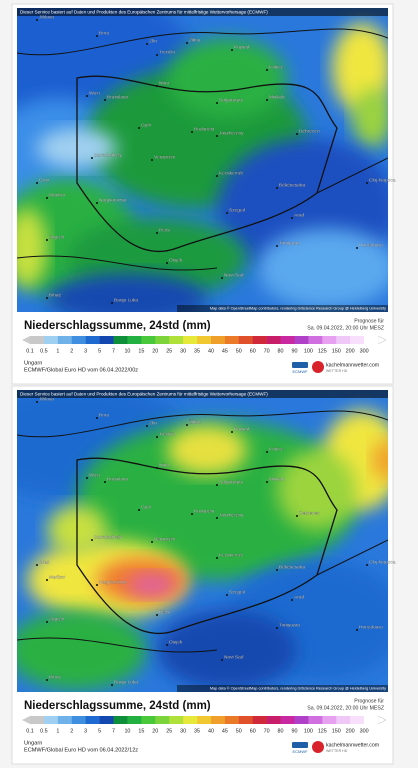 The height and width of the screenshot is (768, 418). What do you see at coordinates (85, 731) in the screenshot?
I see `scale-label: 3` at bounding box center [85, 731].